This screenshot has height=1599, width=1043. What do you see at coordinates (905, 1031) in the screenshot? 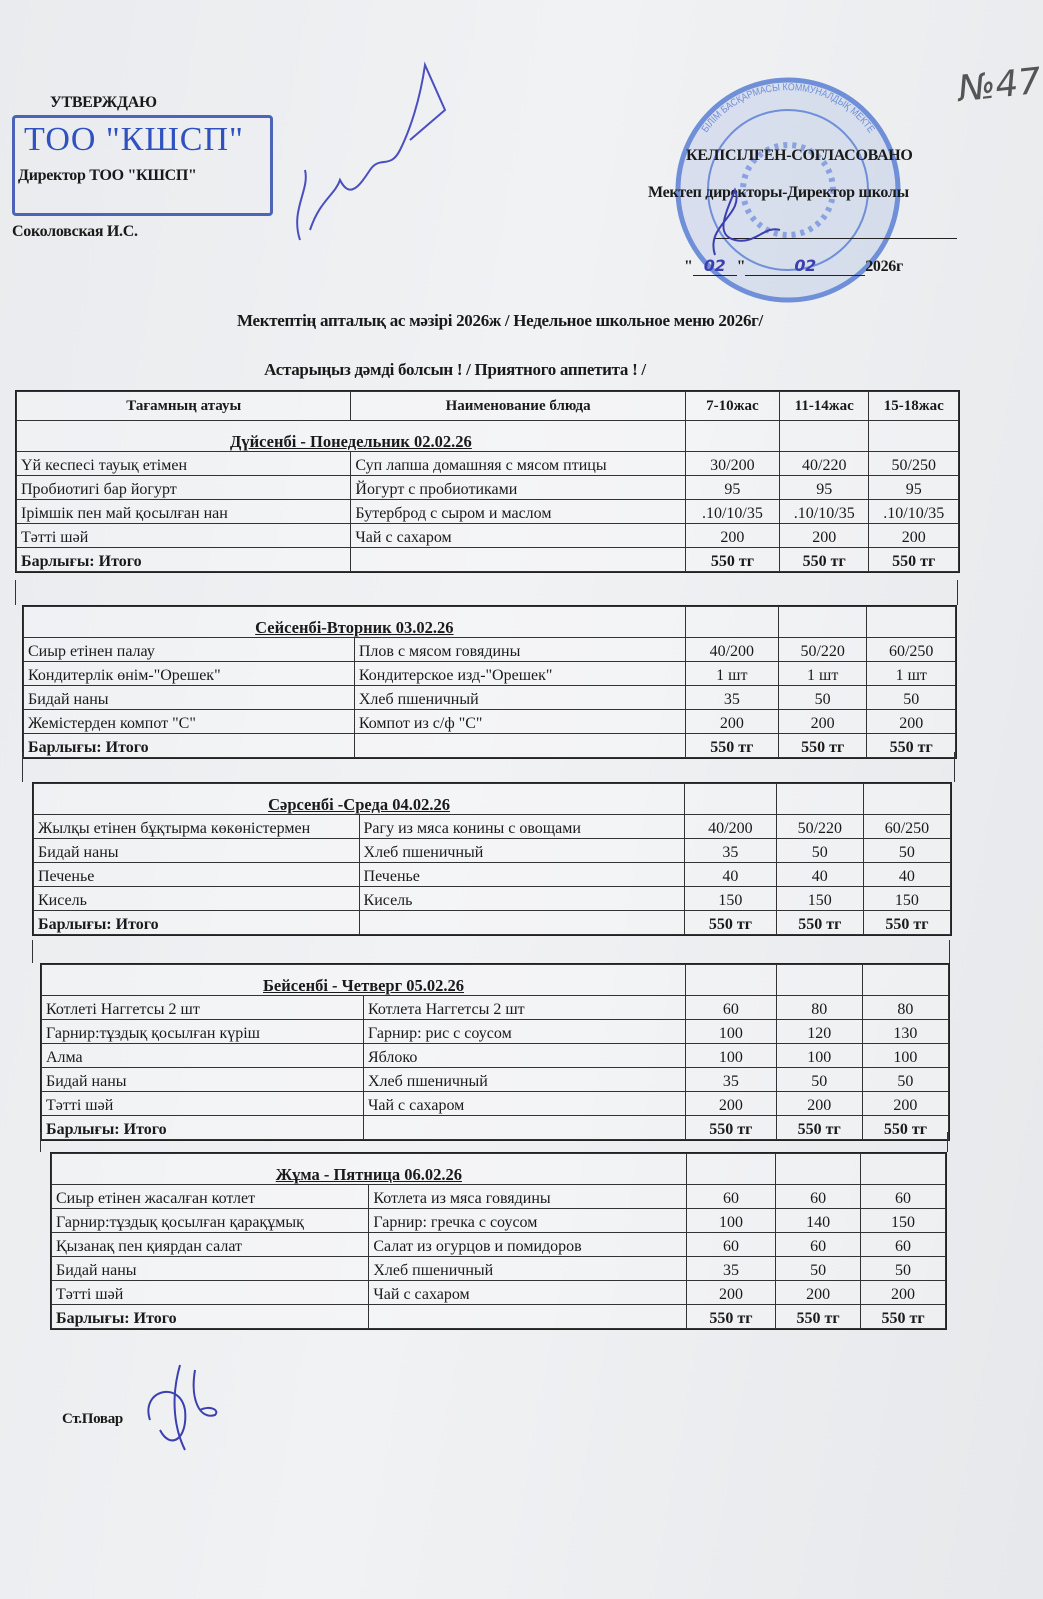
I see `portion-15-18: 130` at bounding box center [905, 1031].